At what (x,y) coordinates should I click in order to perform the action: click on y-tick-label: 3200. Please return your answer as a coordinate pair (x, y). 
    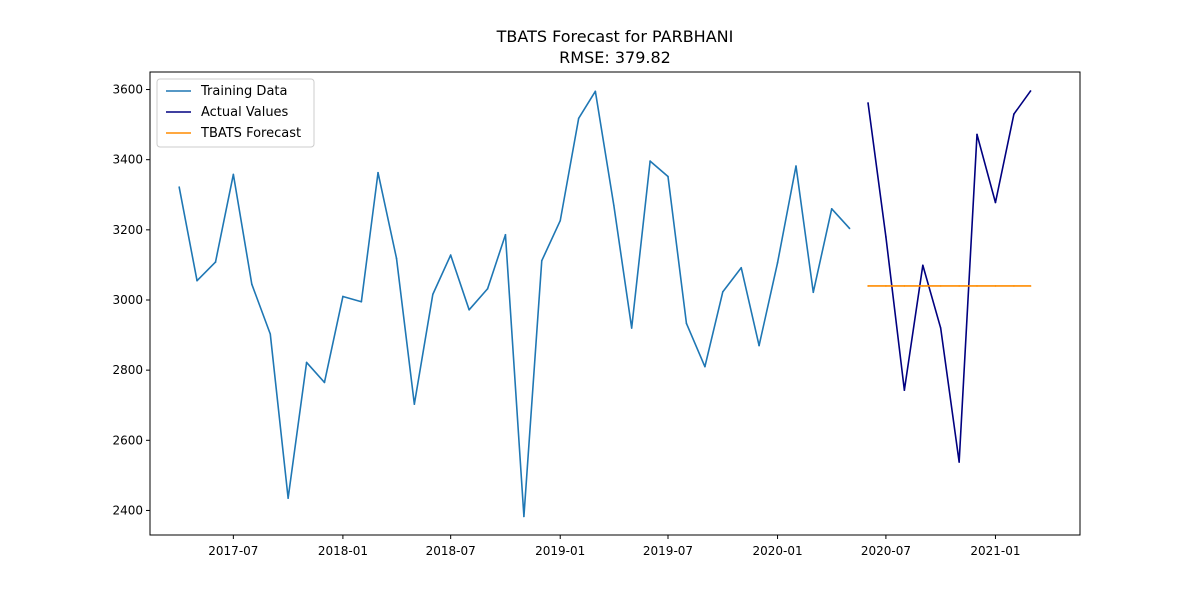
    Looking at the image, I should click on (127, 230).